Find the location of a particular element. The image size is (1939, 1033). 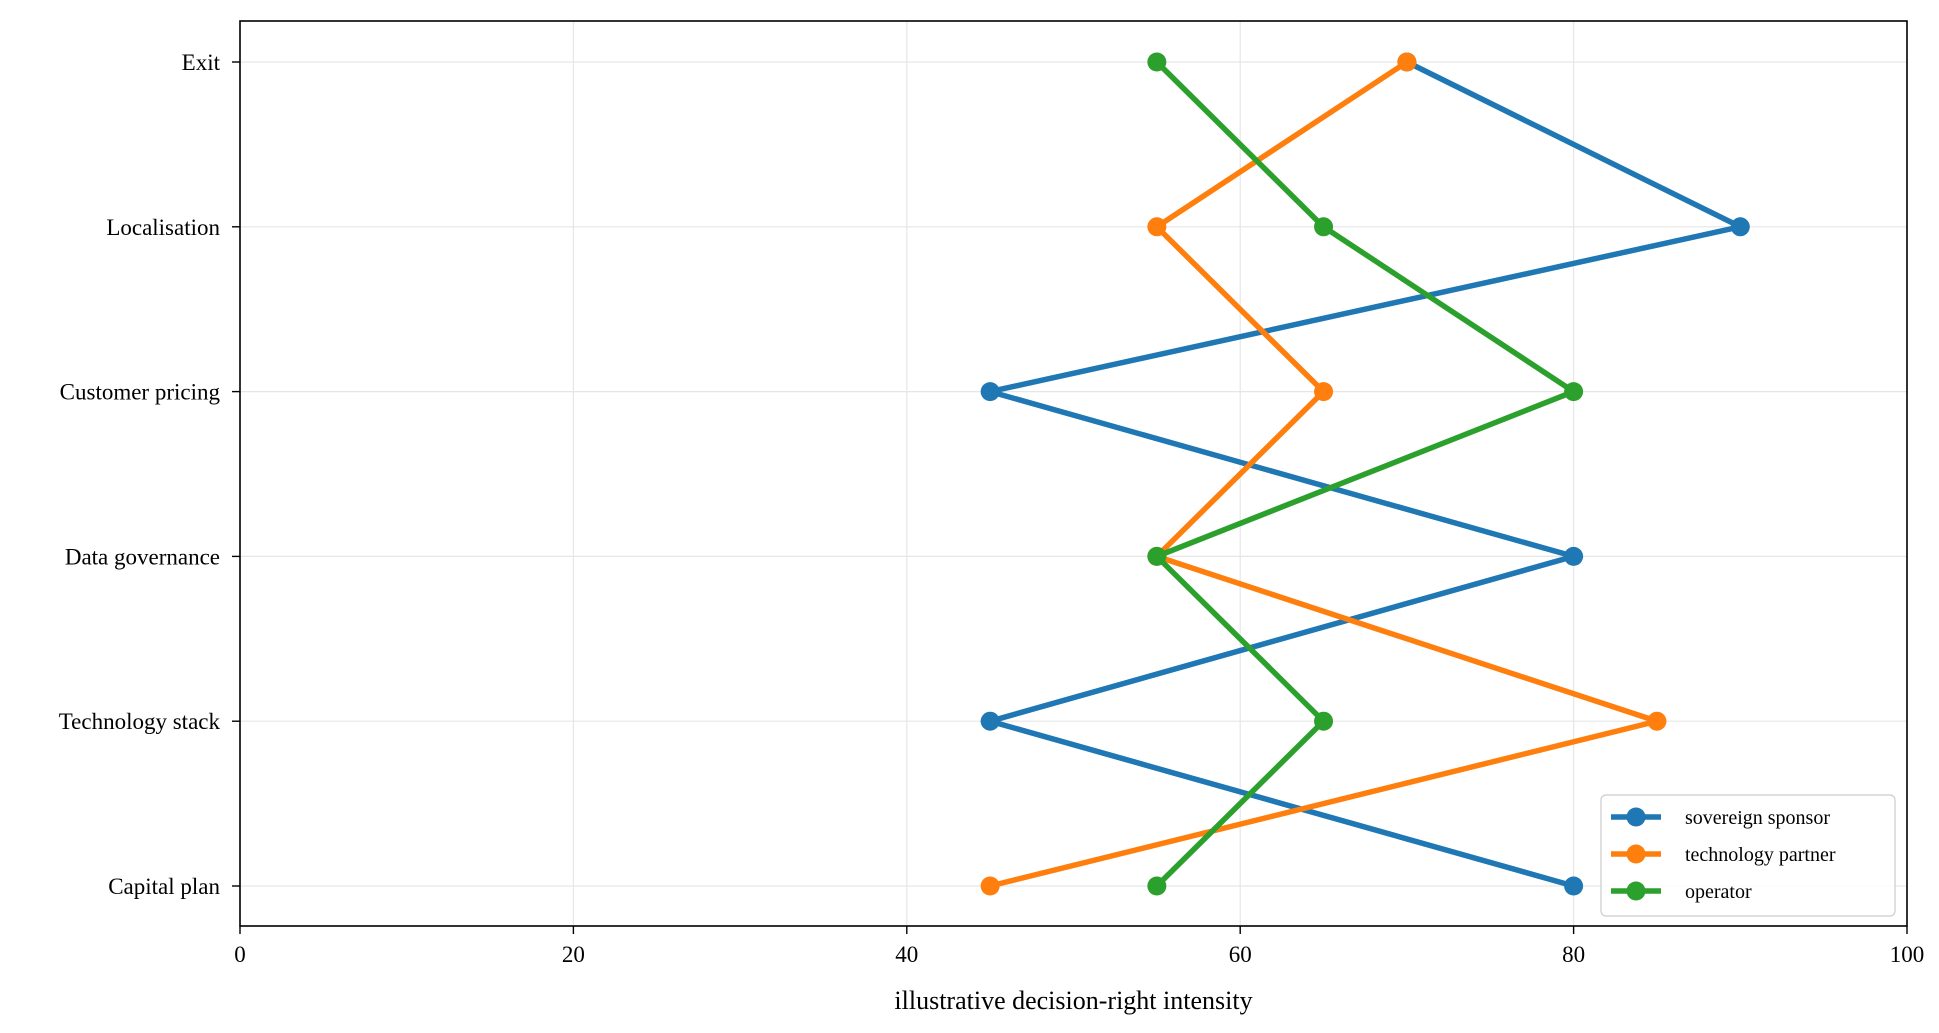

legend-label: technology partner is located at coordinates (1760, 855).